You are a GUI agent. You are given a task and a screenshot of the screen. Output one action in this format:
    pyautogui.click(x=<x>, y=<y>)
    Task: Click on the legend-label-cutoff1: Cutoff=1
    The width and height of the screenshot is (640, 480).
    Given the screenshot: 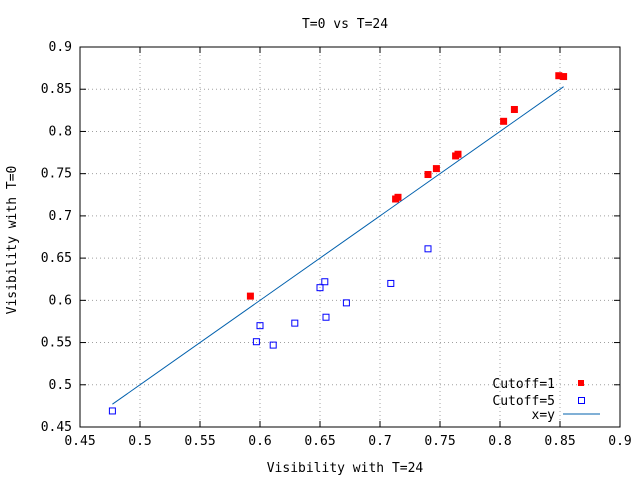 What is the action you would take?
    pyautogui.click(x=523, y=384)
    